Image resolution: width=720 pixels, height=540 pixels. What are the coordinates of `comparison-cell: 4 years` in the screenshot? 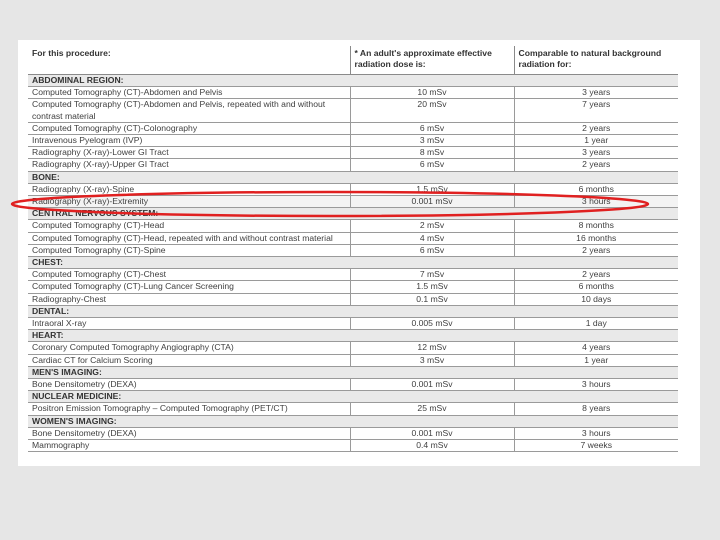 It's located at (595, 348).